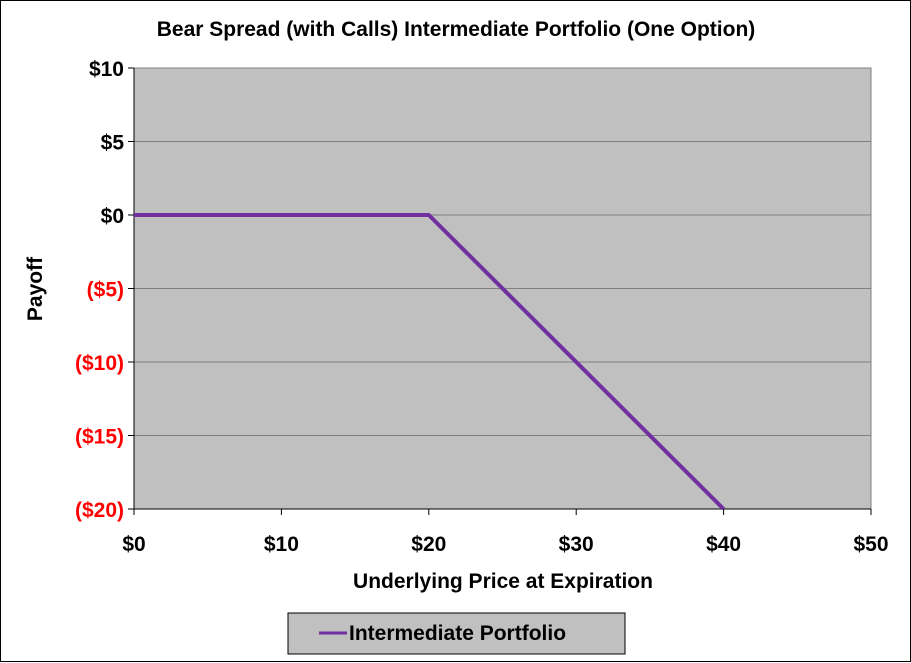 This screenshot has width=911, height=663. Describe the element at coordinates (870, 544) in the screenshot. I see `x-tick-label: $50` at that location.